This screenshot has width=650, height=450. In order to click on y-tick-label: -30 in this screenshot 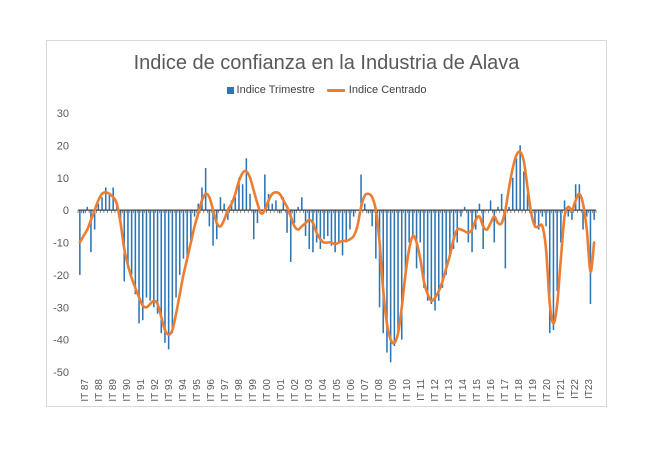, I will do `click(61, 308)`.